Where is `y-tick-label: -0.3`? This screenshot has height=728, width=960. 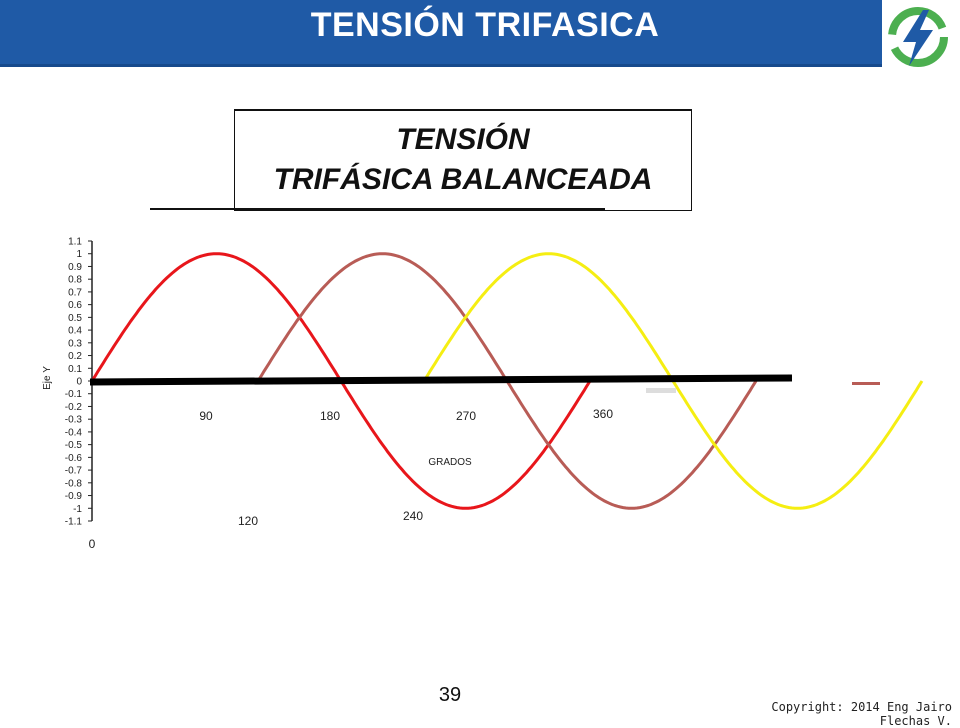
y-tick-label: -0.3 is located at coordinates (74, 420).